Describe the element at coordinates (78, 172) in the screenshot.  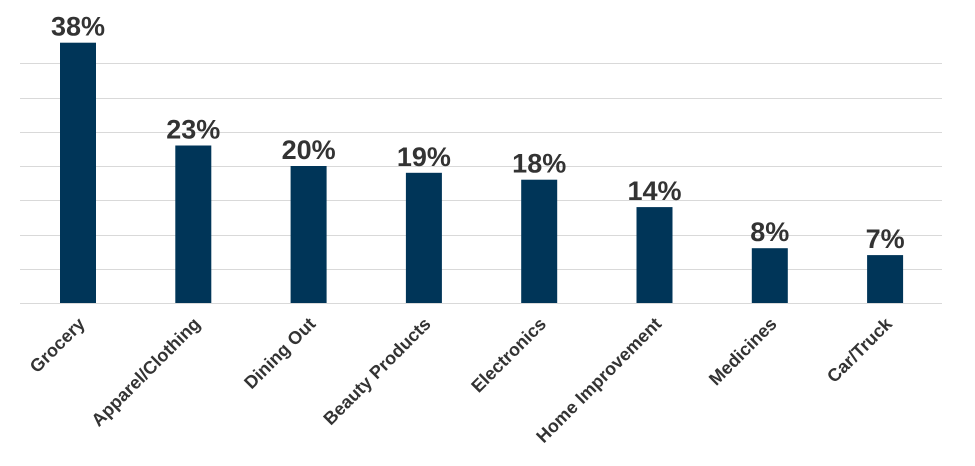
I see `bar-grocery` at that location.